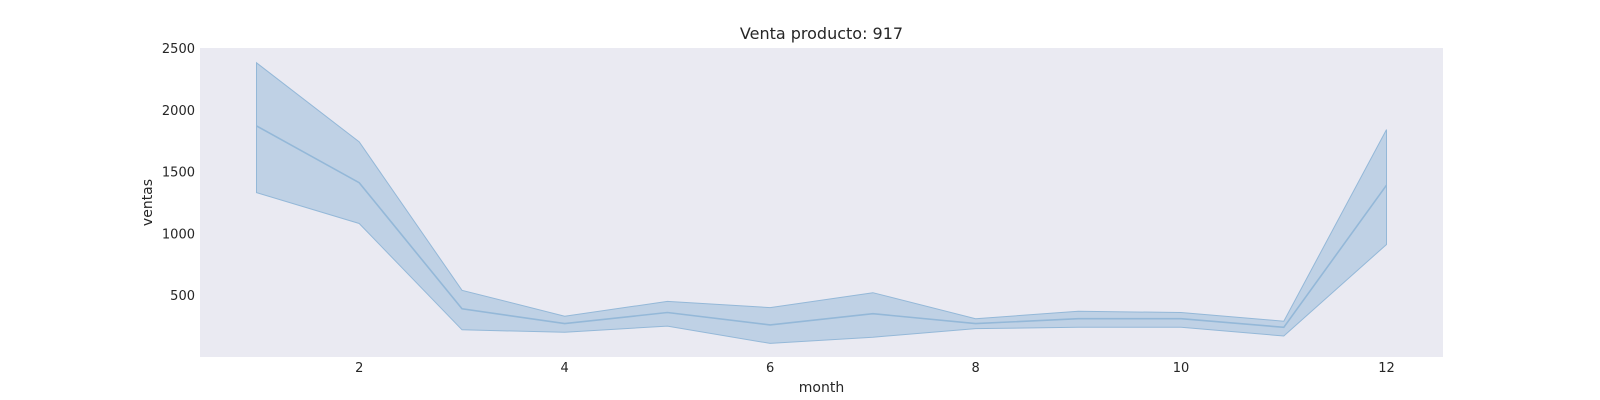 Image resolution: width=1600 pixels, height=400 pixels. Describe the element at coordinates (1181, 368) in the screenshot. I see `x-tick-label: 10` at that location.